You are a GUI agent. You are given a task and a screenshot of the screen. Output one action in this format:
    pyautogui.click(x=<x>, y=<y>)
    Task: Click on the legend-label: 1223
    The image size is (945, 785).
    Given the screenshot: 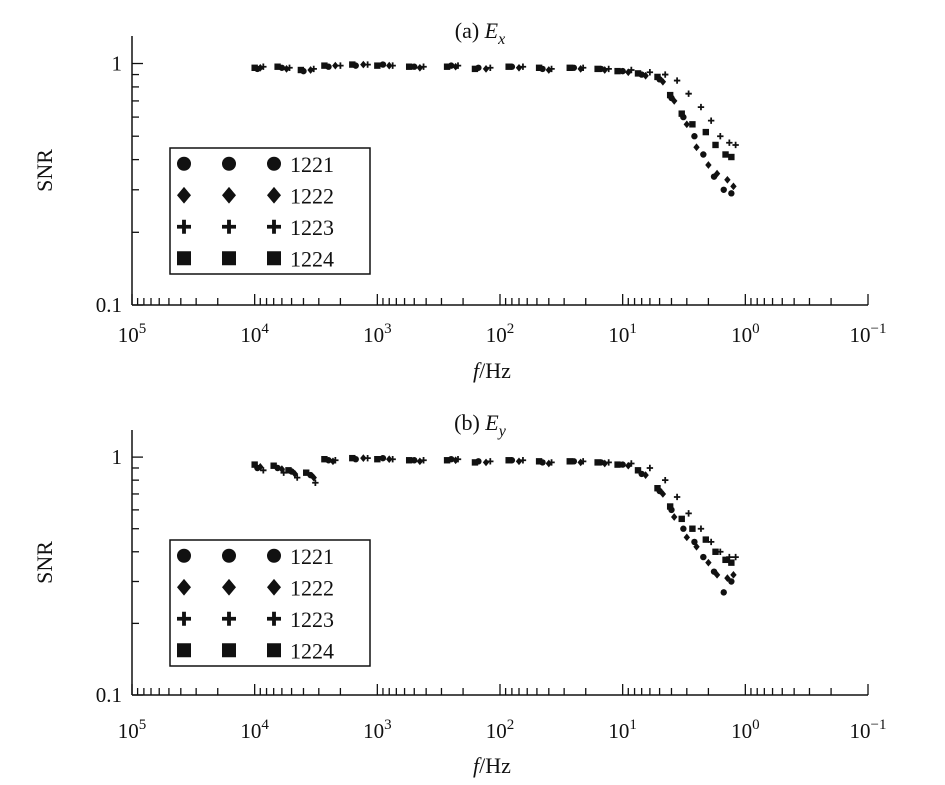 What is the action you would take?
    pyautogui.click(x=312, y=227)
    